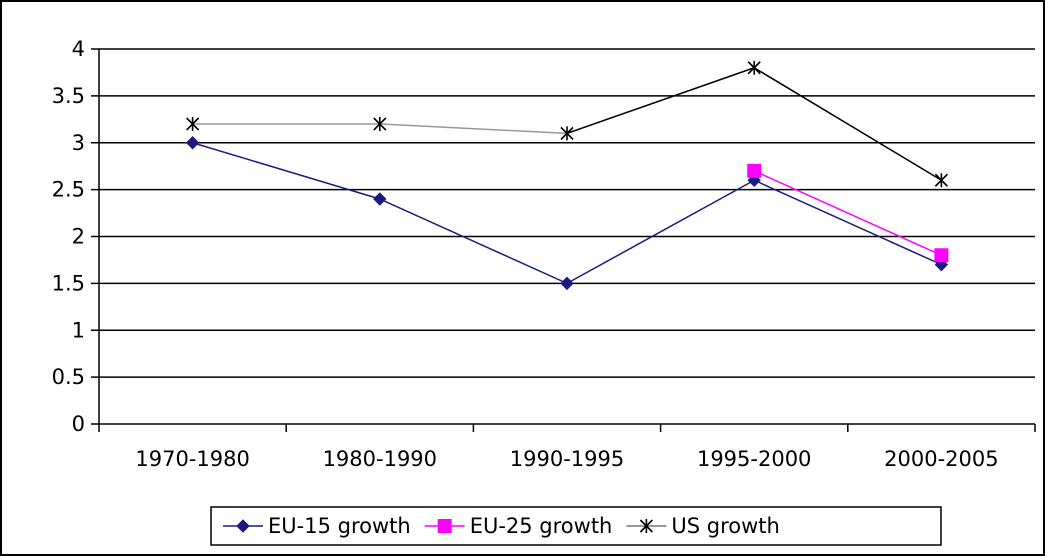  I want to click on x-tick-label: 1990-1995, so click(567, 459).